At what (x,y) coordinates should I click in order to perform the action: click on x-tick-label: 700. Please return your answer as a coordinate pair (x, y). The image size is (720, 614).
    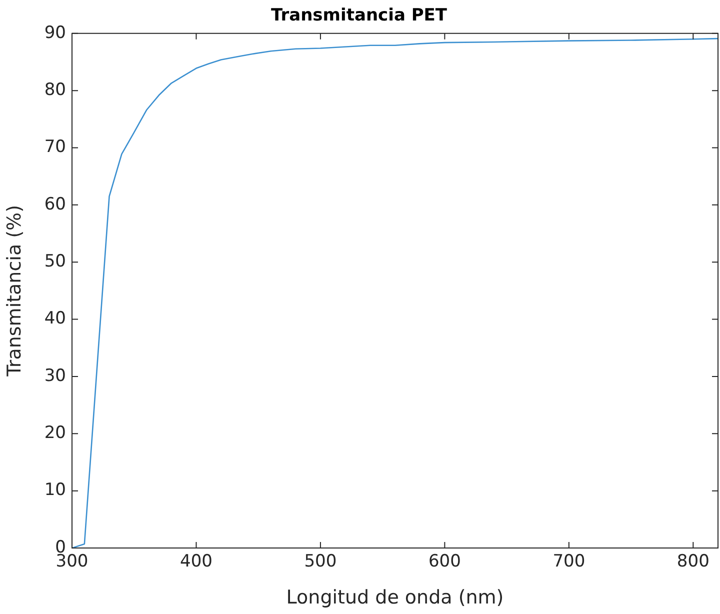
    Looking at the image, I should click on (569, 562).